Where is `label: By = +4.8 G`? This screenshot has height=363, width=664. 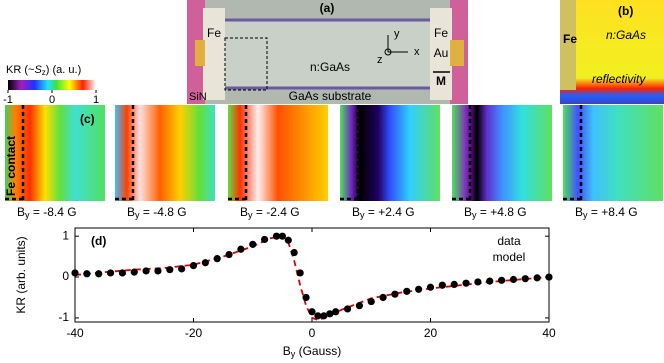
label: By = +4.8 G is located at coordinates (495, 212).